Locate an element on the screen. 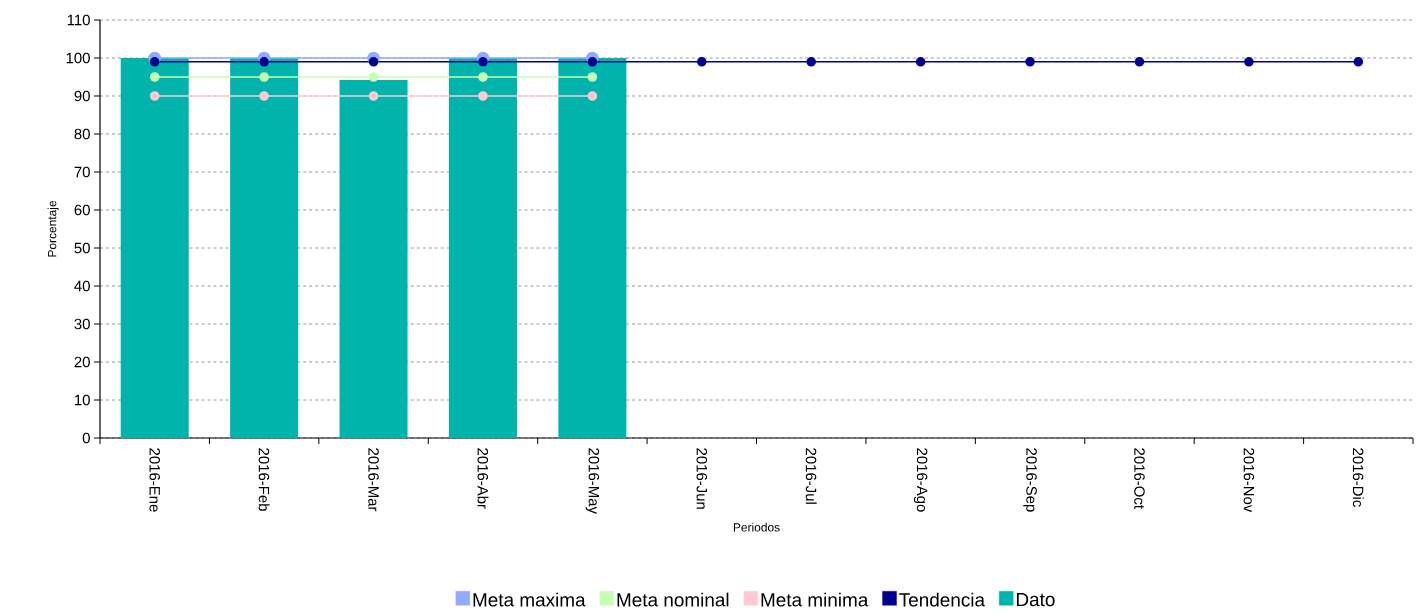  x-tick-label: 2016-May is located at coordinates (592, 481).